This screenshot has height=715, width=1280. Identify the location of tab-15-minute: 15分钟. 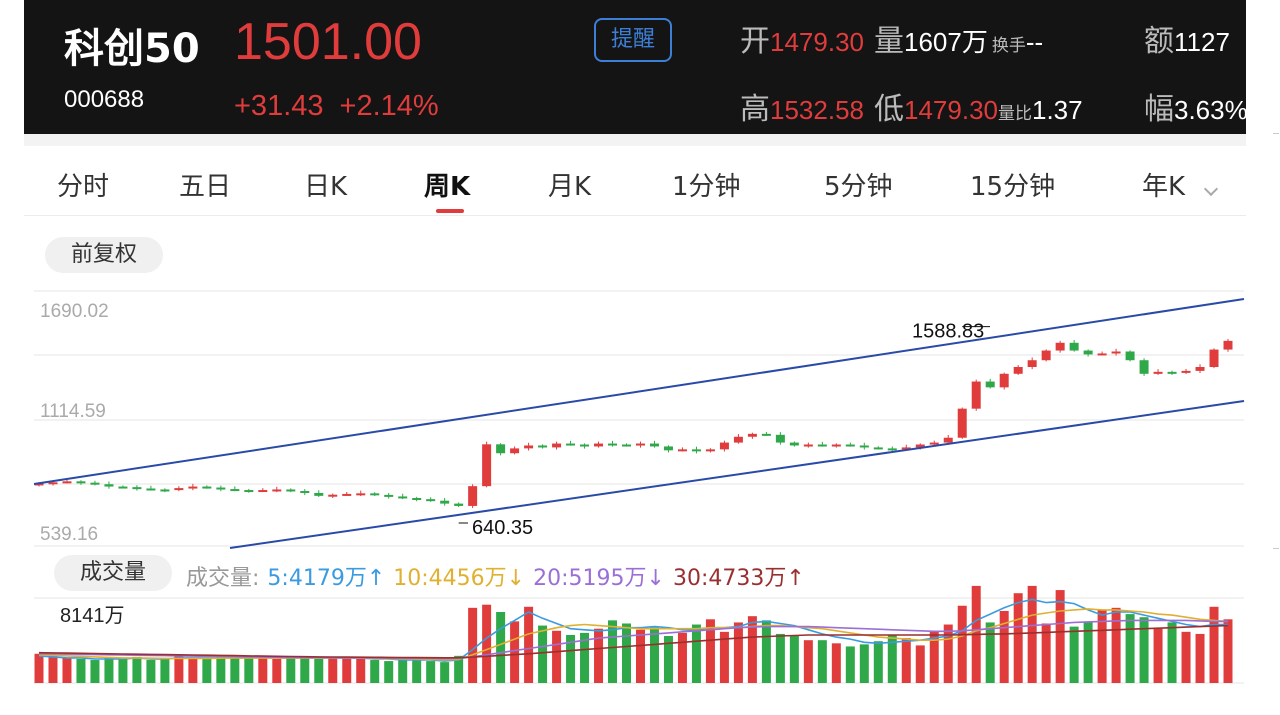
(1013, 187).